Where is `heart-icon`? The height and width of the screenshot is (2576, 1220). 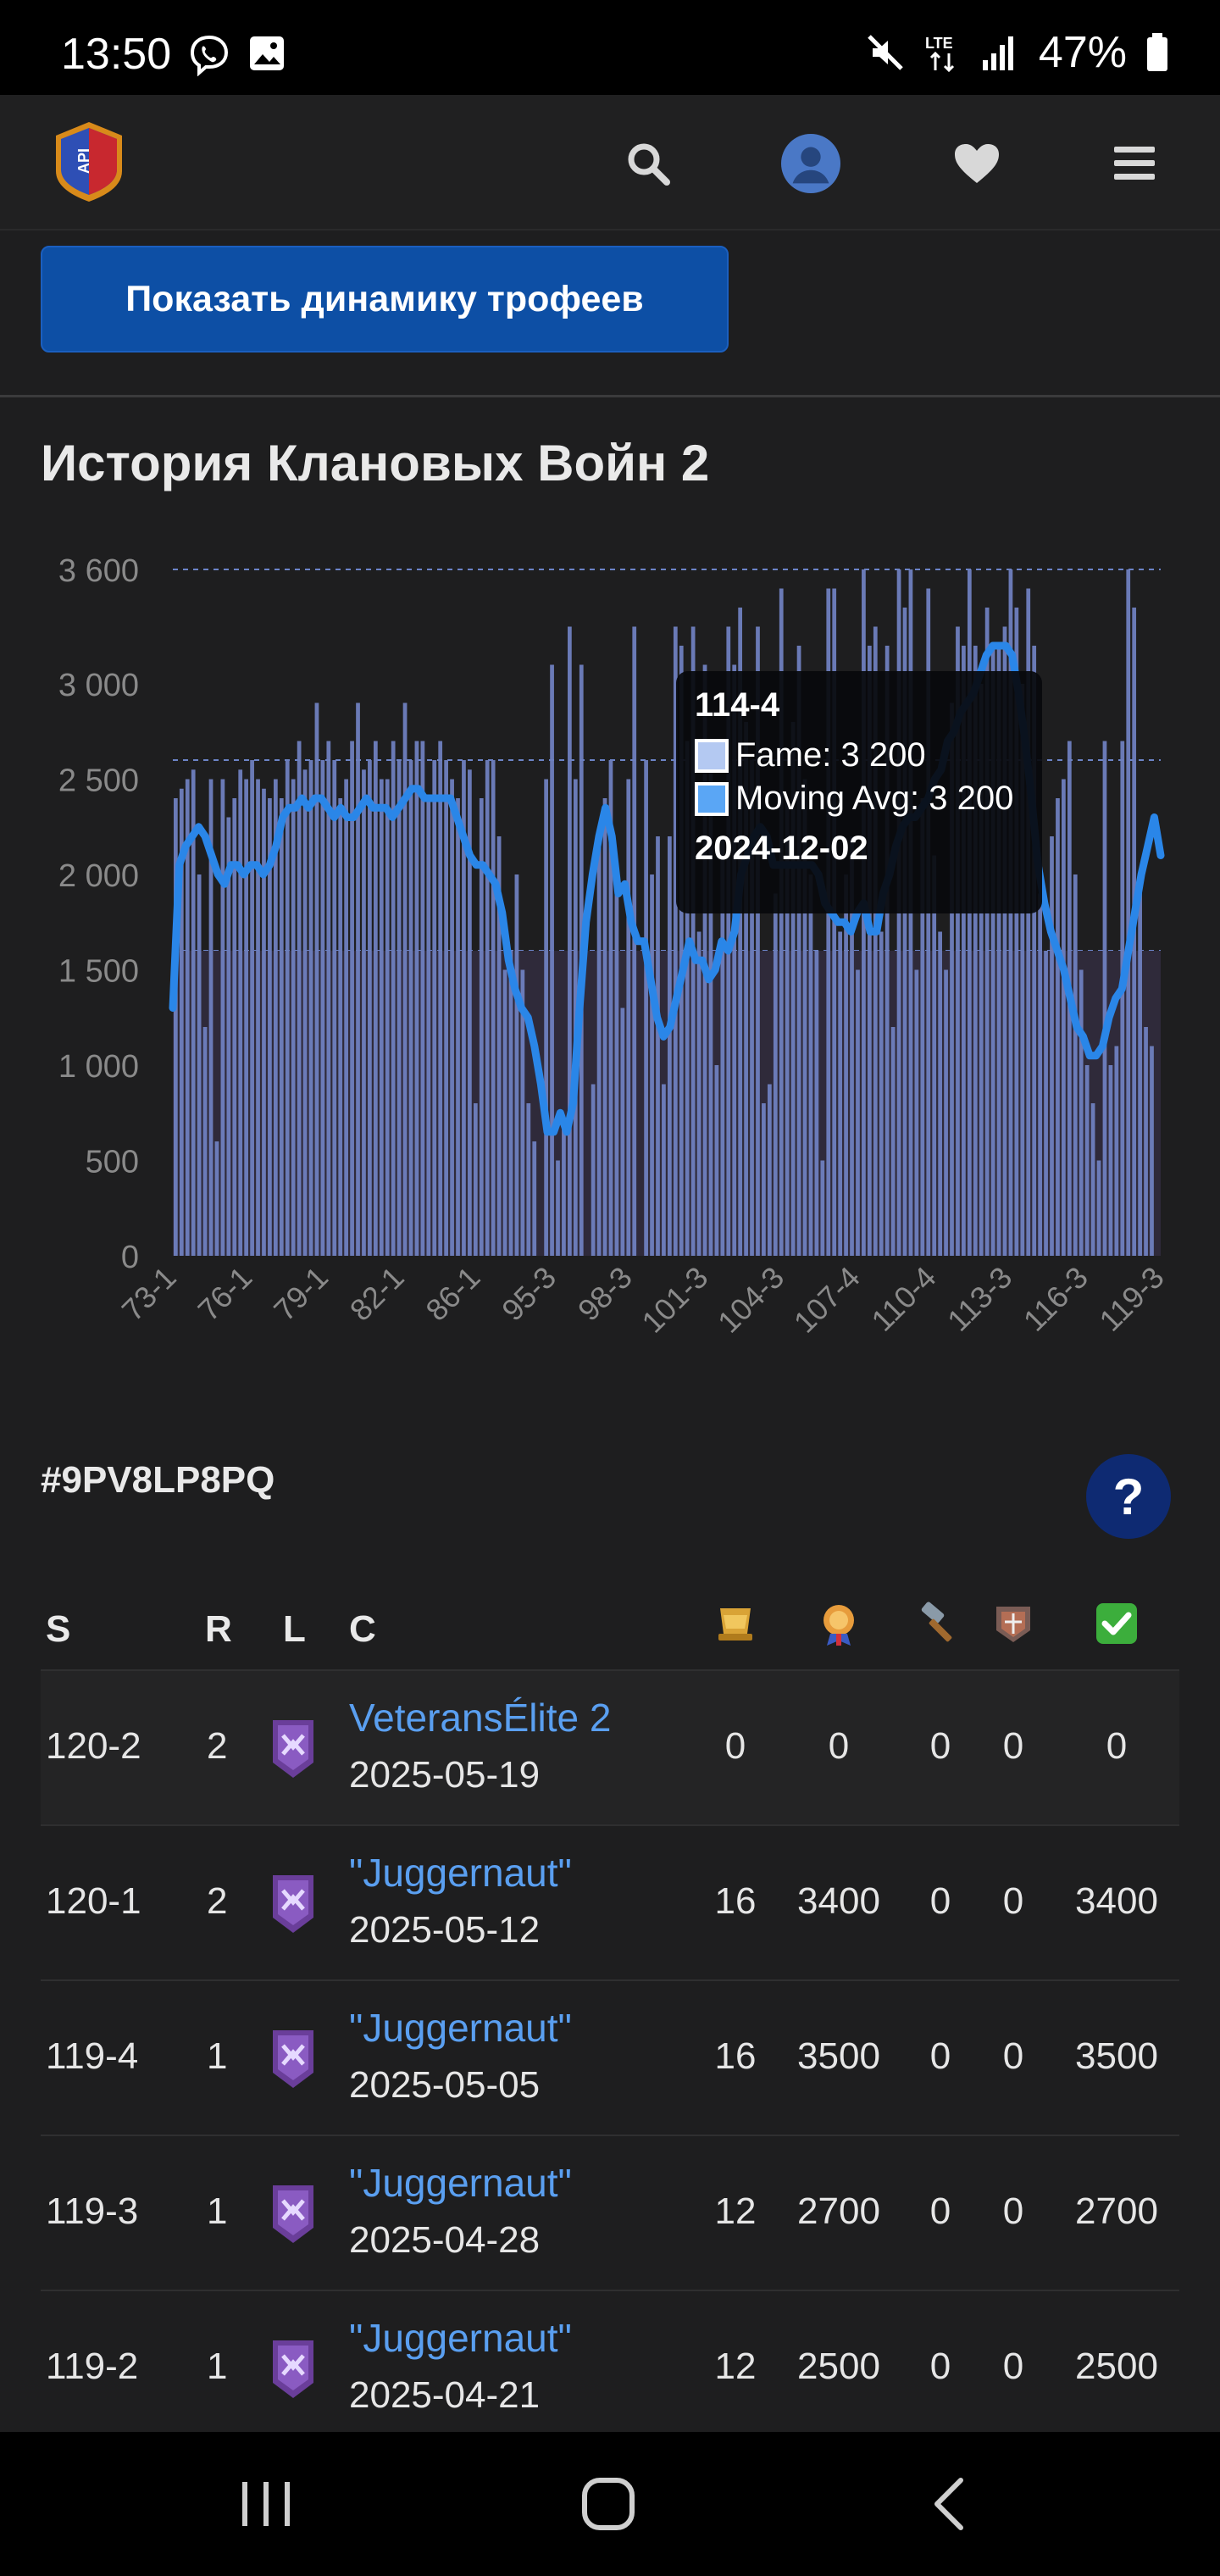
heart-icon is located at coordinates (977, 163).